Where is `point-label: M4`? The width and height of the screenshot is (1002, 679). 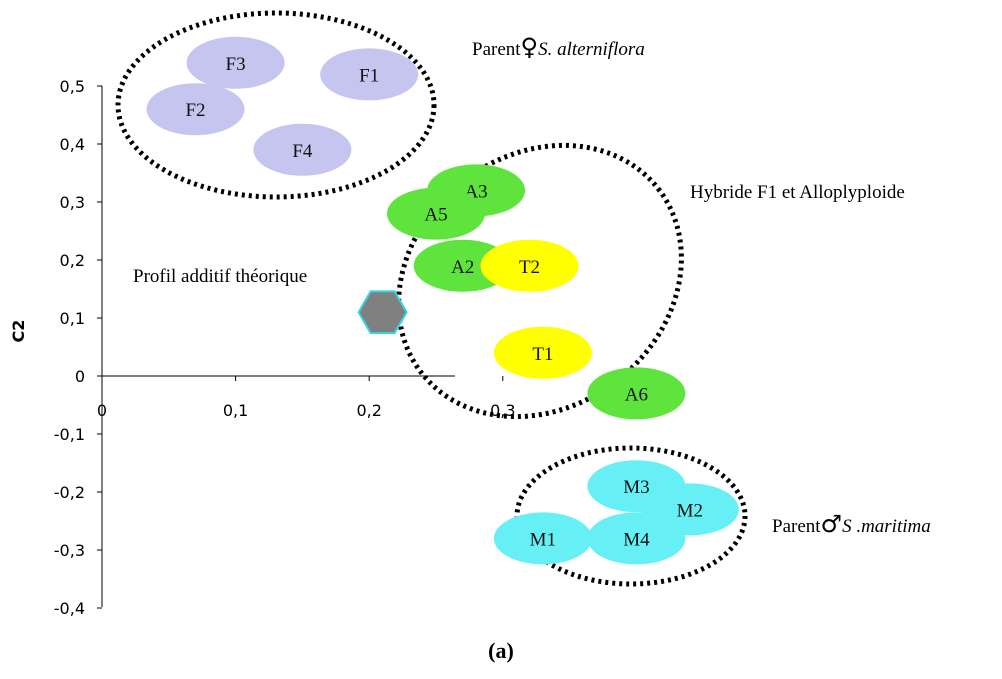
point-label: M4 is located at coordinates (636, 539).